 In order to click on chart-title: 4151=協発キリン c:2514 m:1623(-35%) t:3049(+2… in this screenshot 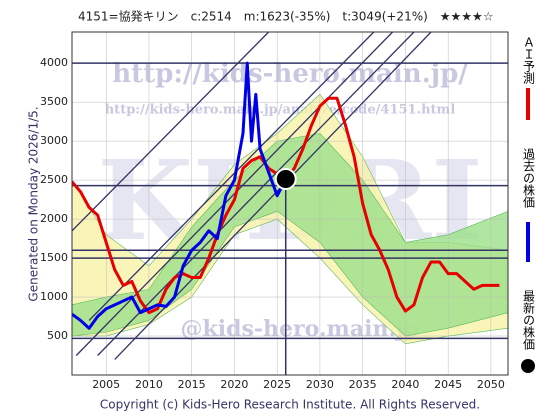, I will do `click(286, 16)`.